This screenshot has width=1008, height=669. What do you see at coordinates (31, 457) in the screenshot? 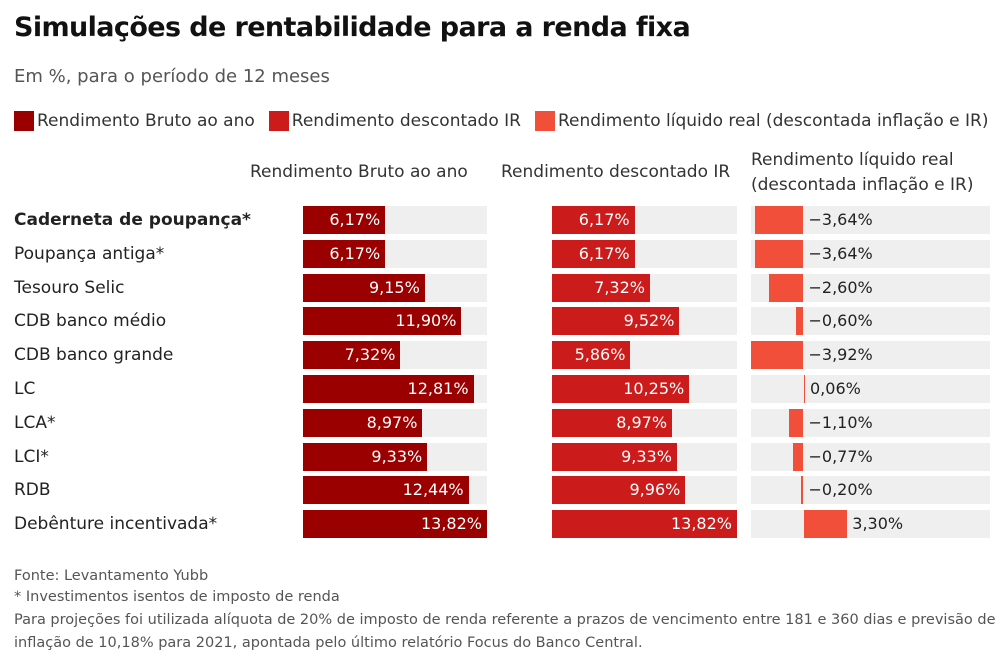
I see `row-label: LCI*` at bounding box center [31, 457].